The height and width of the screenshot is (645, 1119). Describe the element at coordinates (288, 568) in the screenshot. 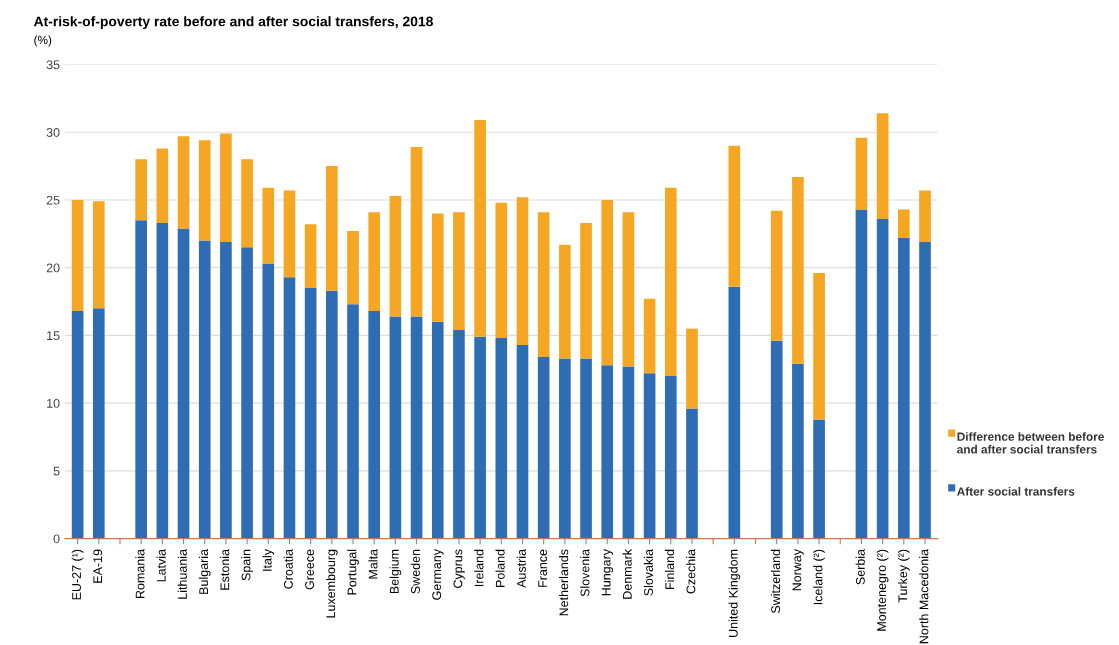

I see `x-tick-label: Croatia` at that location.